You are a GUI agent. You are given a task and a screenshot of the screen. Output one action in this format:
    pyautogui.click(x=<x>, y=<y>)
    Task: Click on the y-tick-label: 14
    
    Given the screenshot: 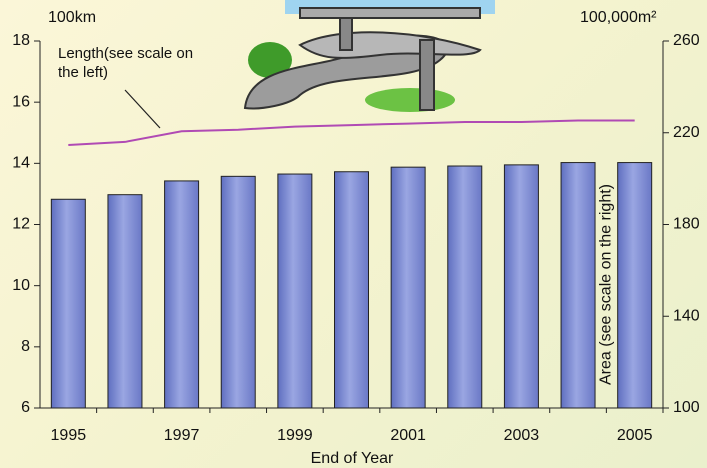 What is the action you would take?
    pyautogui.click(x=21, y=163)
    